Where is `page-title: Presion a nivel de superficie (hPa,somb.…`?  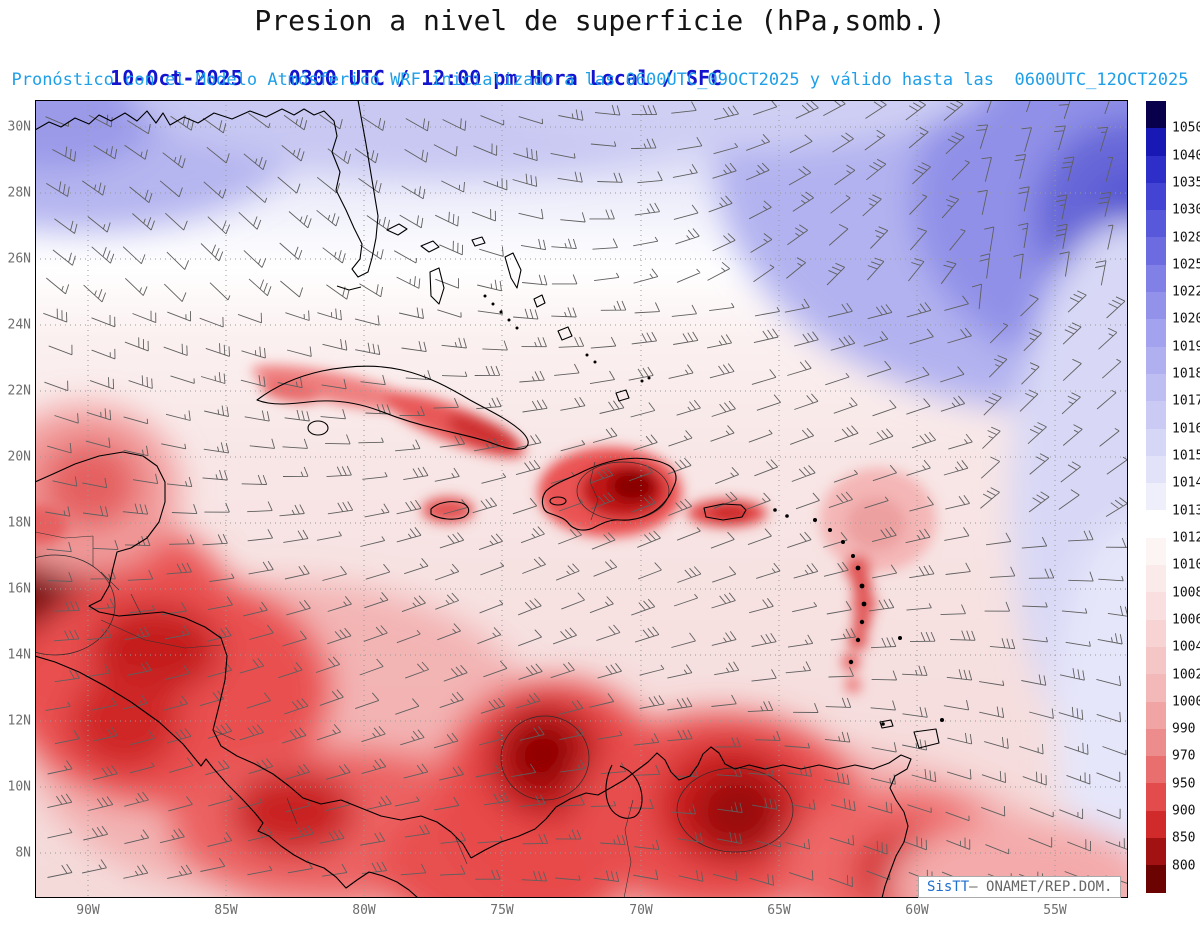 page-title: Presion a nivel de superficie (hPa,somb.… is located at coordinates (600, 20).